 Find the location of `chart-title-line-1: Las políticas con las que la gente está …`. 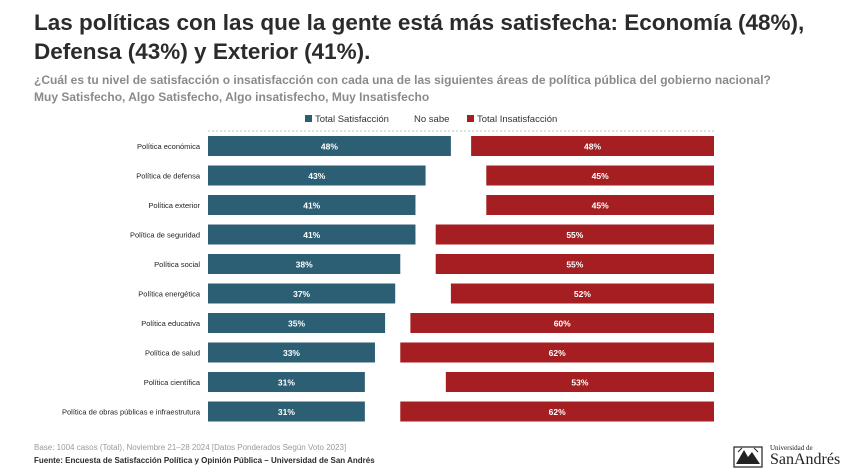

chart-title-line-1: Las políticas con las que la gente está … is located at coordinates (419, 22).